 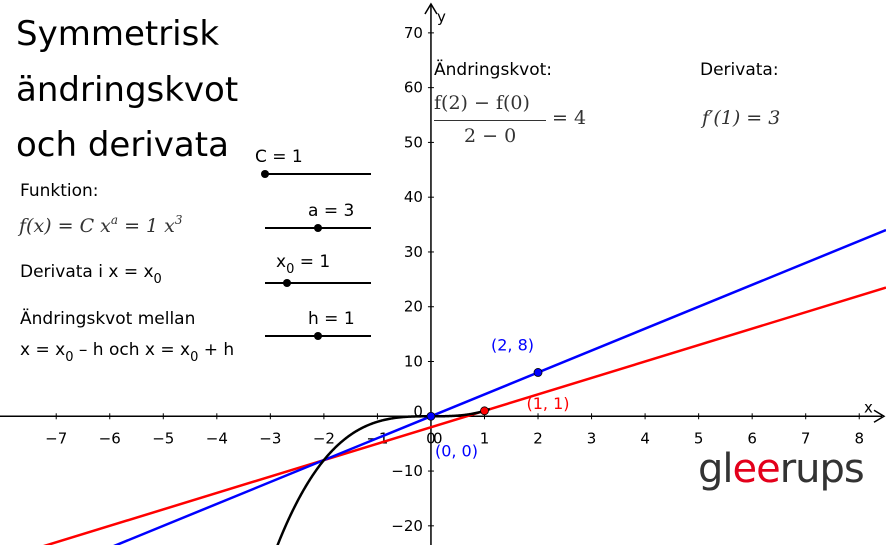 I want to click on function-formula-middle: = 1 x, so click(x=146, y=226).